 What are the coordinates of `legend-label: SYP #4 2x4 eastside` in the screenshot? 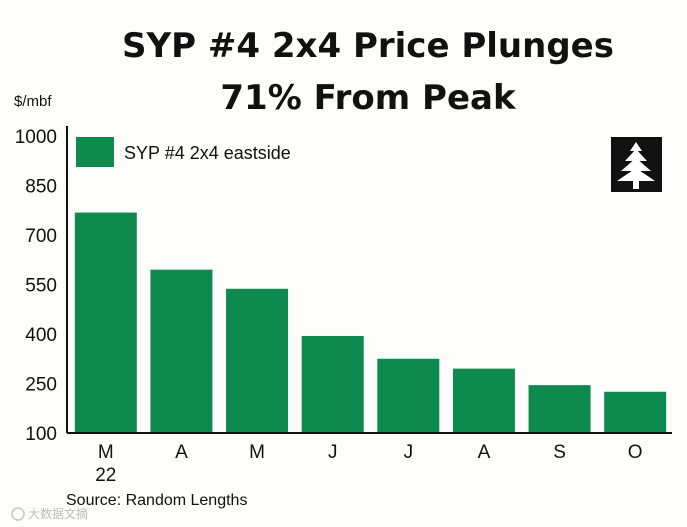 It's located at (207, 153).